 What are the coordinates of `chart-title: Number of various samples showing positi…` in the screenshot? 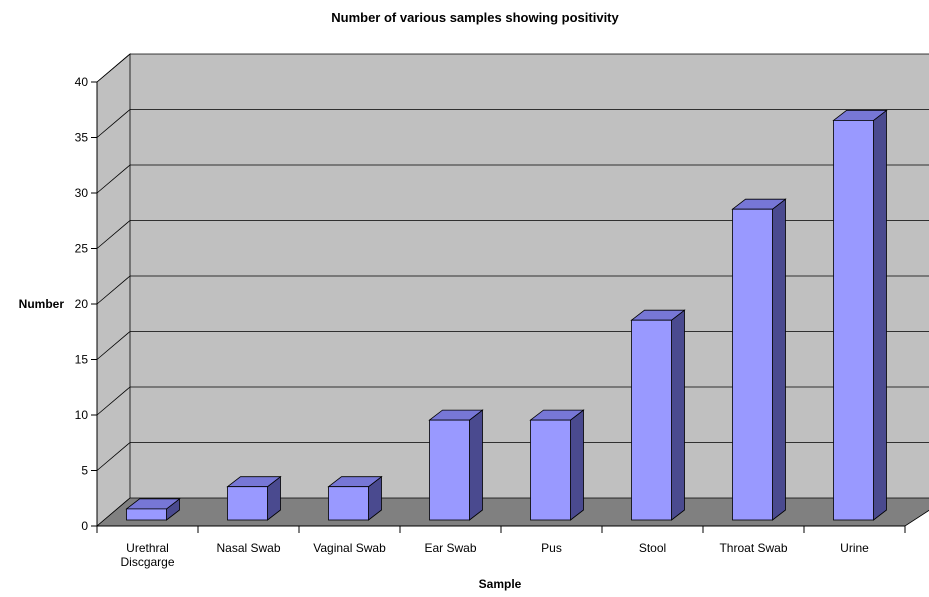 It's located at (475, 17).